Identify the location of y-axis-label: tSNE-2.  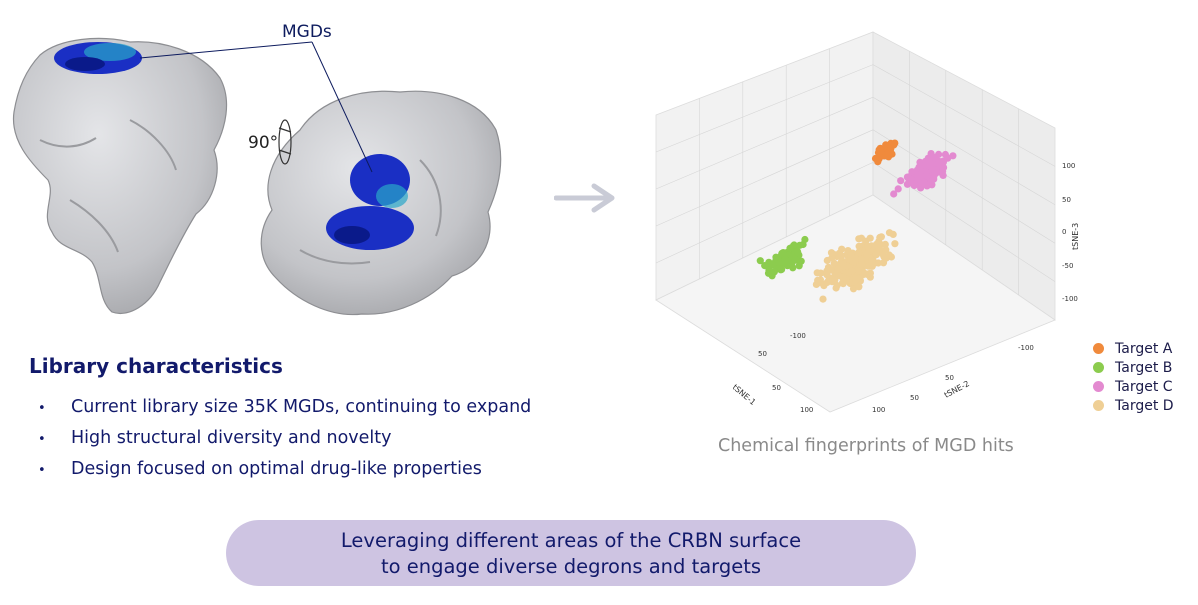
(957, 389).